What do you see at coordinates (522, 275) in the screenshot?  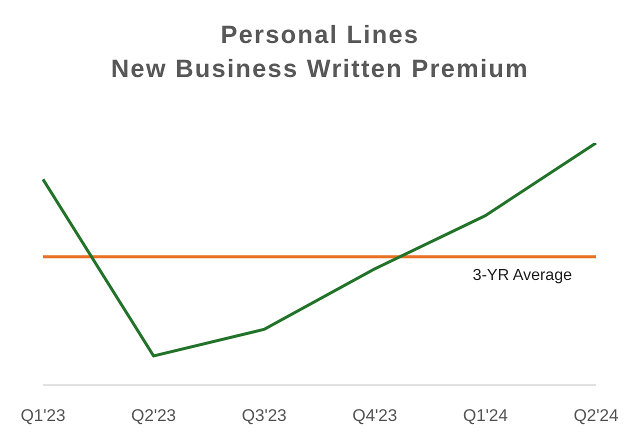 I see `ref-line-label: 3-YR Average` at bounding box center [522, 275].